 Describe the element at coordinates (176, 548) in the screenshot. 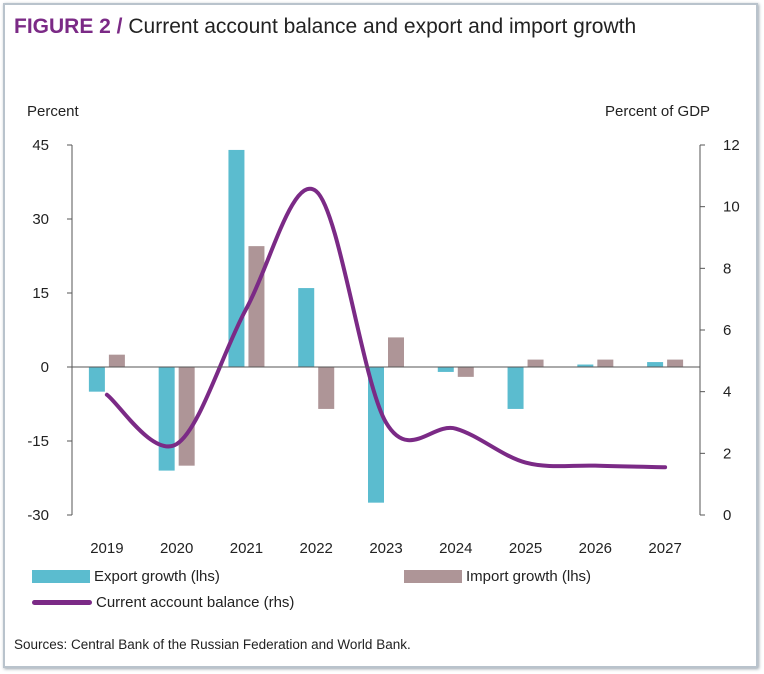

I see `x-tick-label: 2020` at that location.